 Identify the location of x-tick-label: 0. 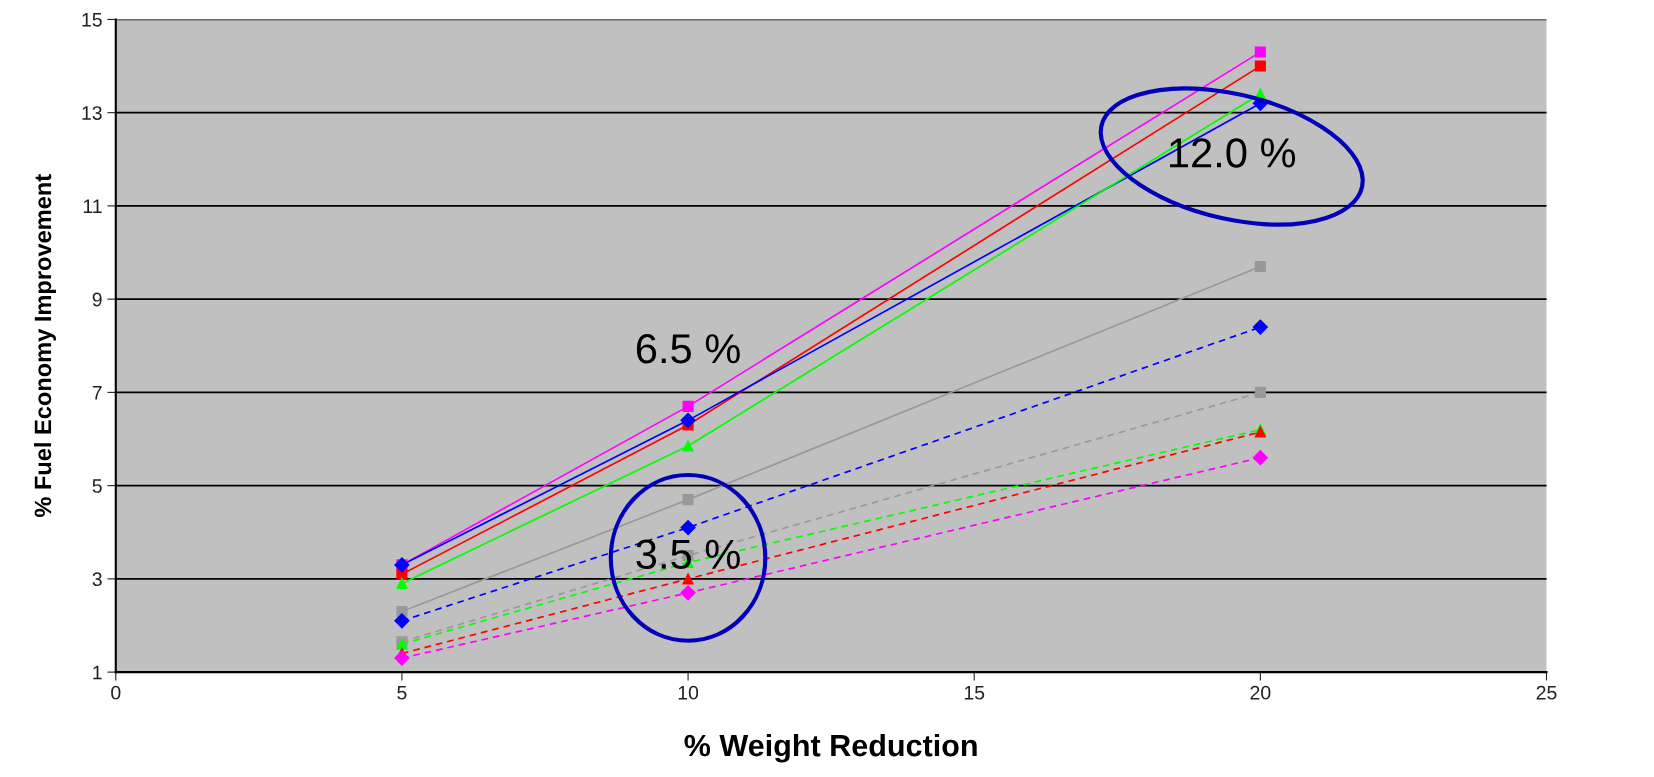
(116, 692).